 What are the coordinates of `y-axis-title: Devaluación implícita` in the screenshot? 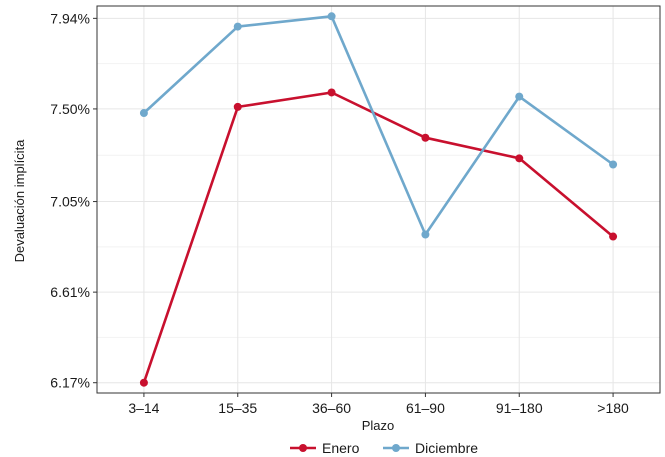 It's located at (19, 201).